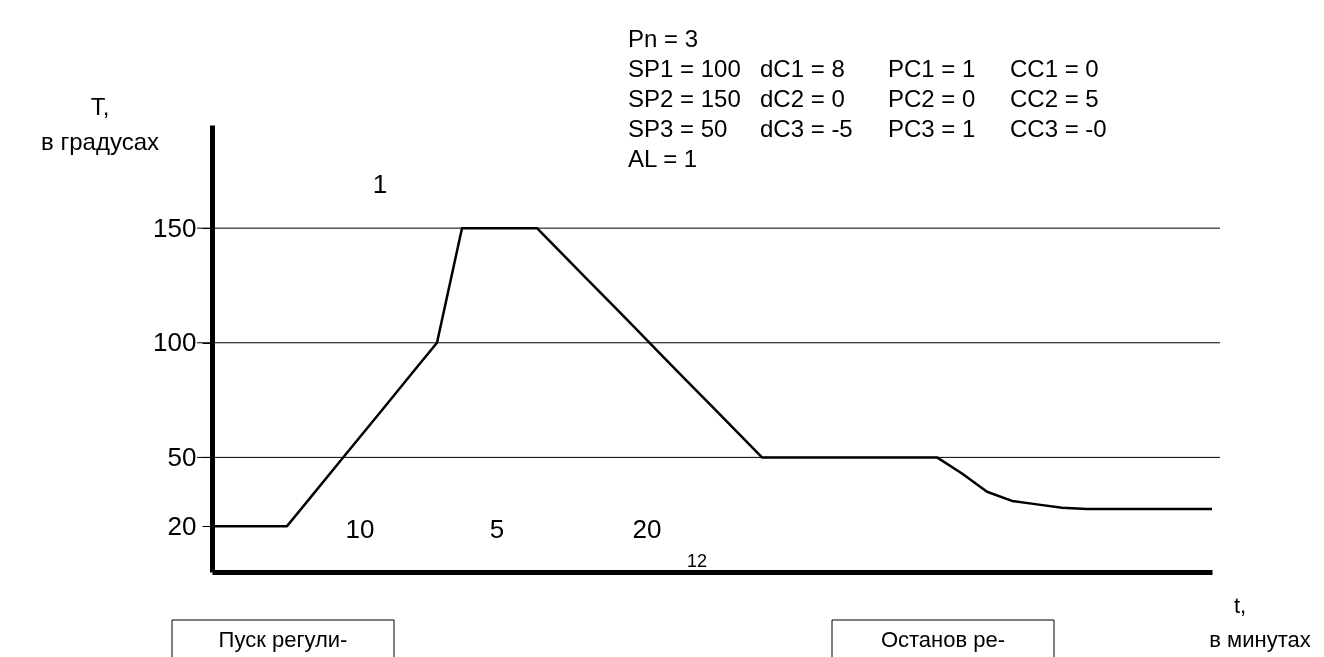 This screenshot has height=657, width=1324. Describe the element at coordinates (943, 639) in the screenshot. I see `text: Останов ре-` at that location.